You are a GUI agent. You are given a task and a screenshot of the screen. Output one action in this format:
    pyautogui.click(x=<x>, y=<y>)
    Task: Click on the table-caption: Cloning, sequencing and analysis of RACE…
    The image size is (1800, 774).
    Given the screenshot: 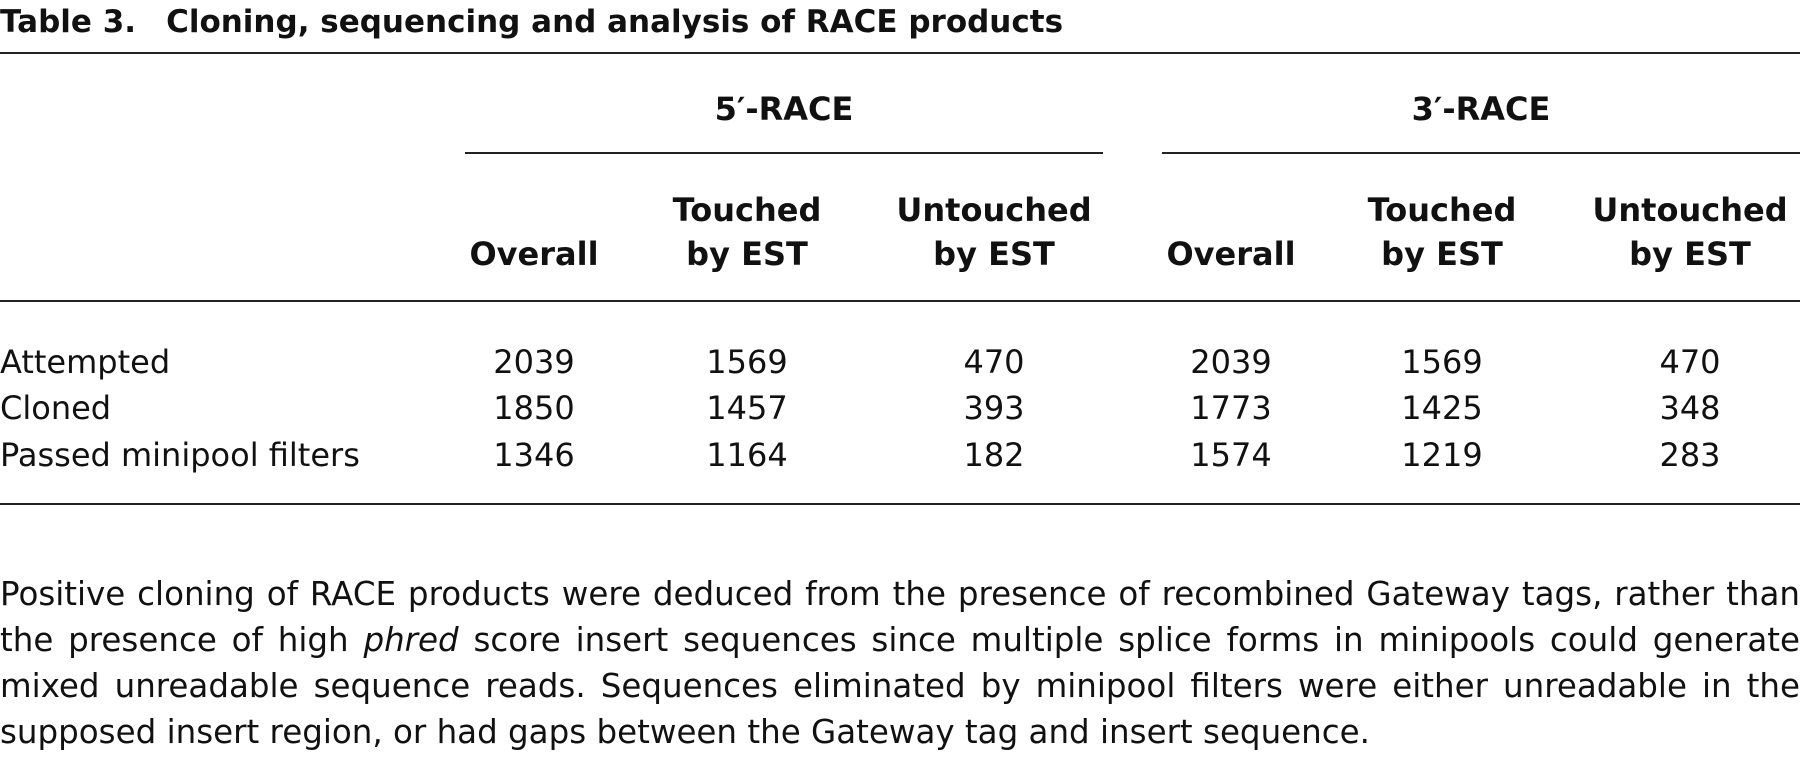 What is the action you would take?
    pyautogui.click(x=615, y=22)
    